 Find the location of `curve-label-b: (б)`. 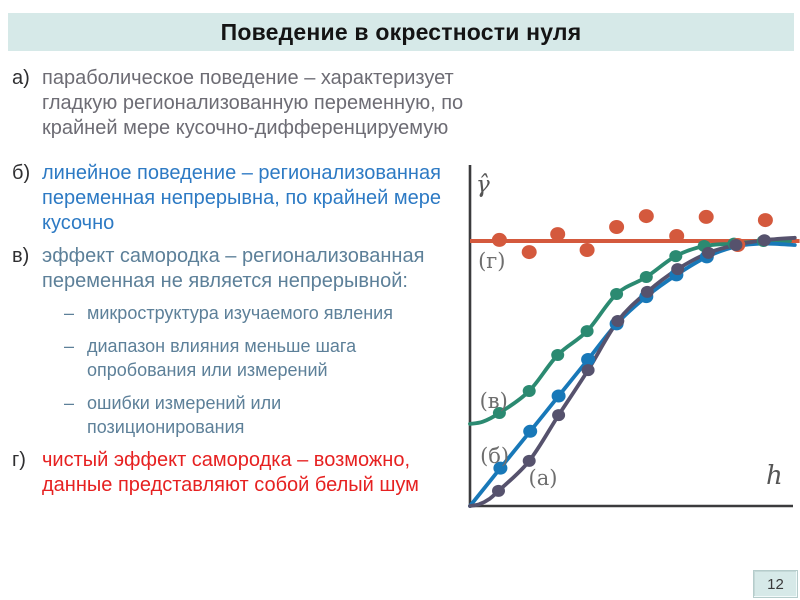

curve-label-b: (б) is located at coordinates (494, 456).